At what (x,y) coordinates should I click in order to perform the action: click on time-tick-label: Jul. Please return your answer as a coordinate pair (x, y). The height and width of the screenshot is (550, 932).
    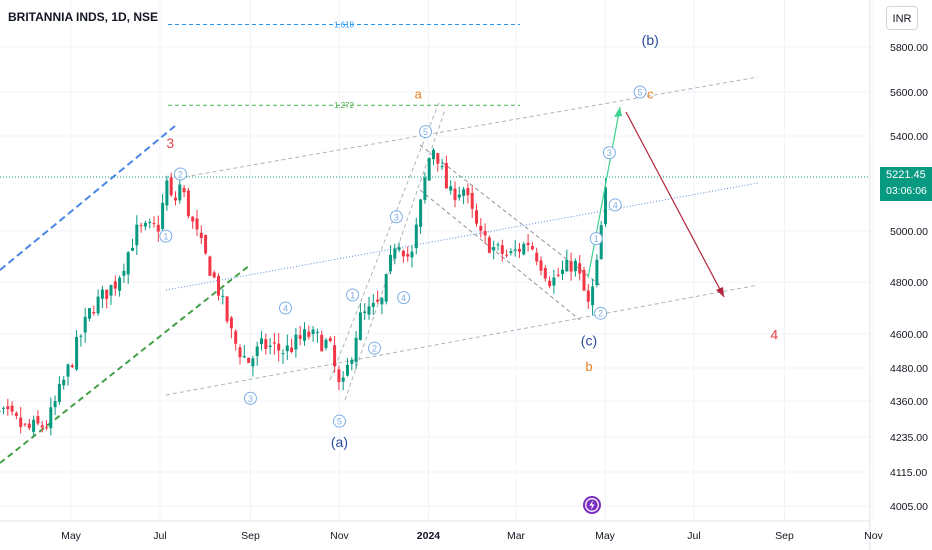
    Looking at the image, I should click on (693, 536).